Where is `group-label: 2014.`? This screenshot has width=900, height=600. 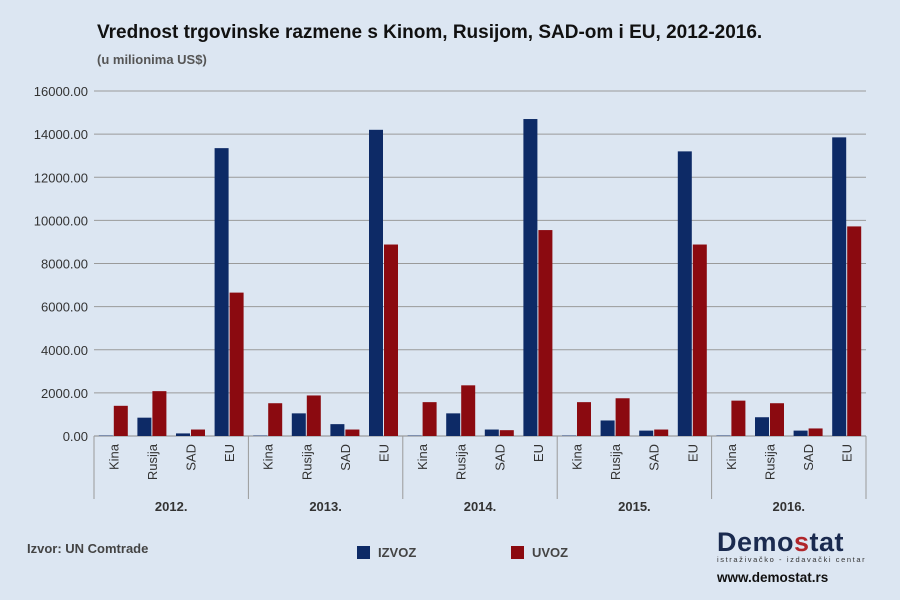
group-label: 2014. is located at coordinates (480, 506).